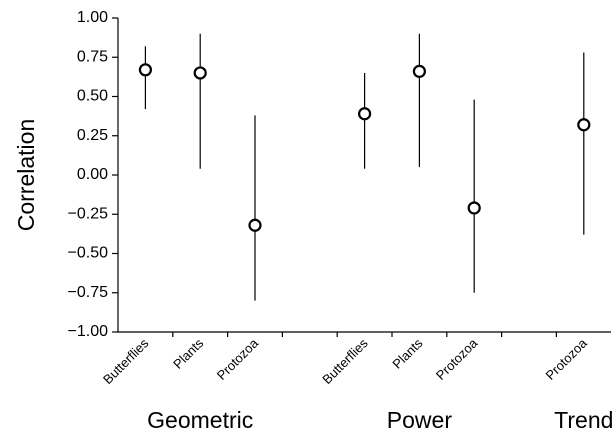  What do you see at coordinates (88, 331) in the screenshot?
I see `y-tick-label: −1.00` at bounding box center [88, 331].